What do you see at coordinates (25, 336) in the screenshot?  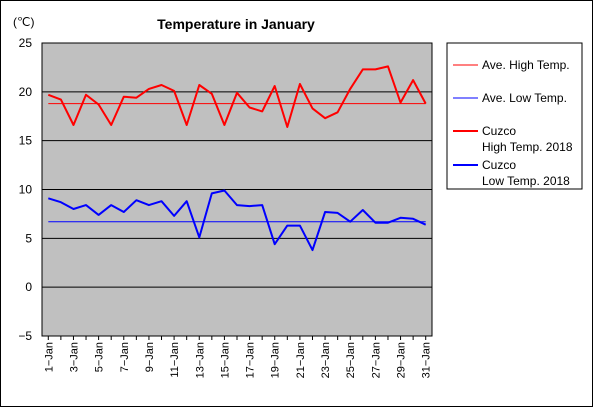 I see `y-tick-label: −5` at bounding box center [25, 336].